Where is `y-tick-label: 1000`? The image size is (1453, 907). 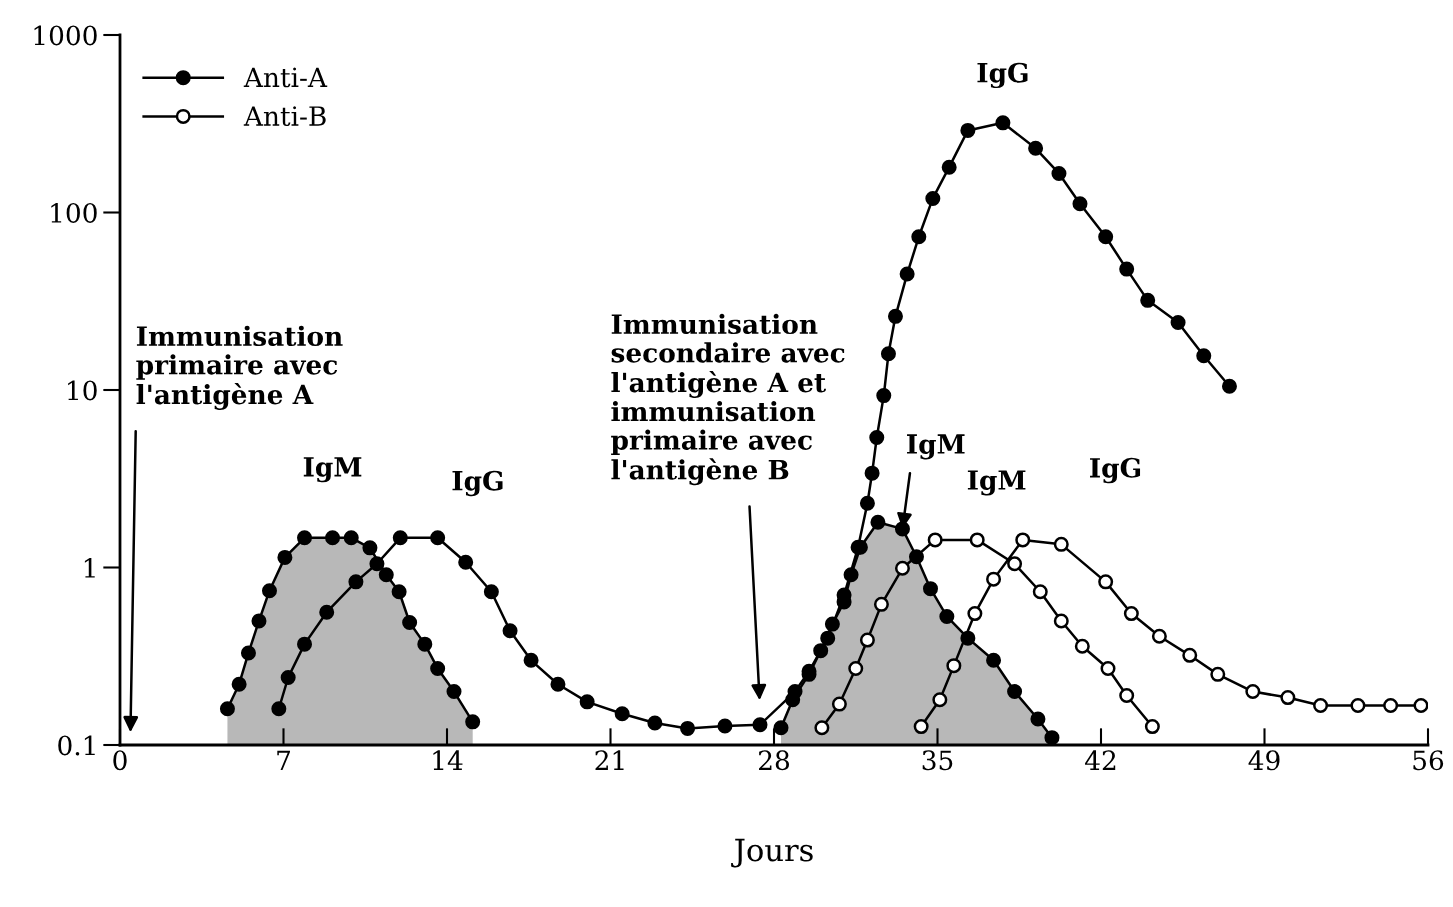
y-tick-label: 1000 is located at coordinates (65, 35).